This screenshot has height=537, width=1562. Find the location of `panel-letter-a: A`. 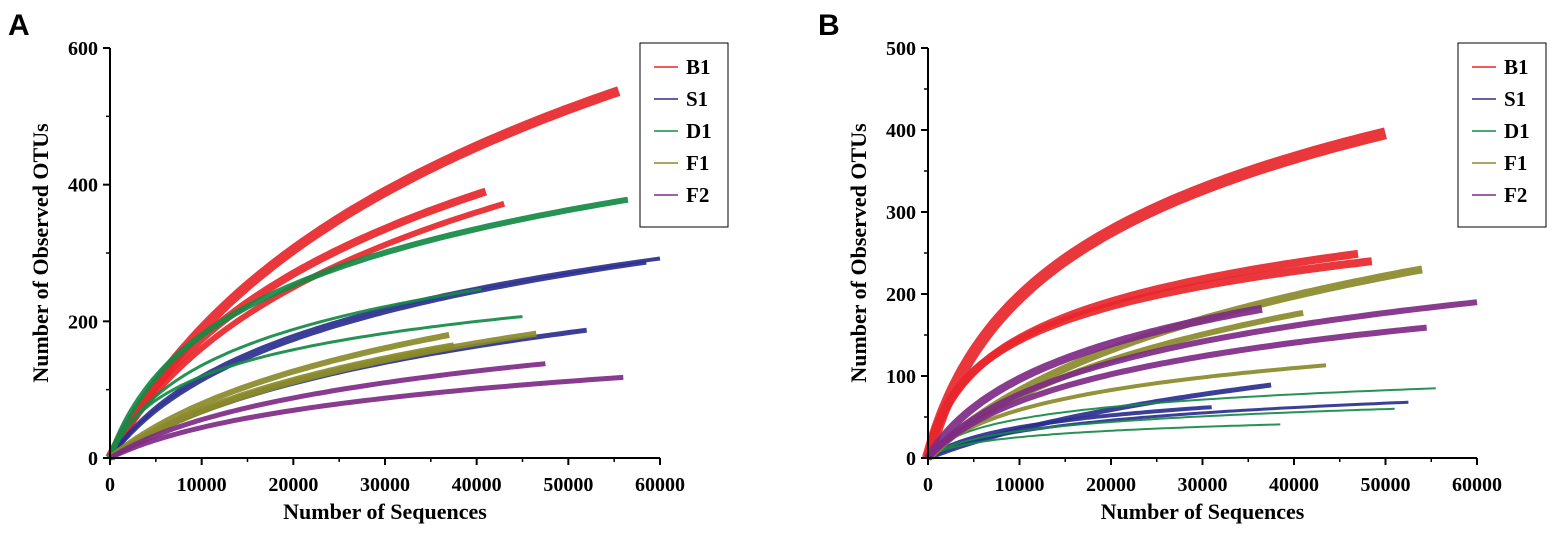

panel-letter-a: A is located at coordinates (19, 25).